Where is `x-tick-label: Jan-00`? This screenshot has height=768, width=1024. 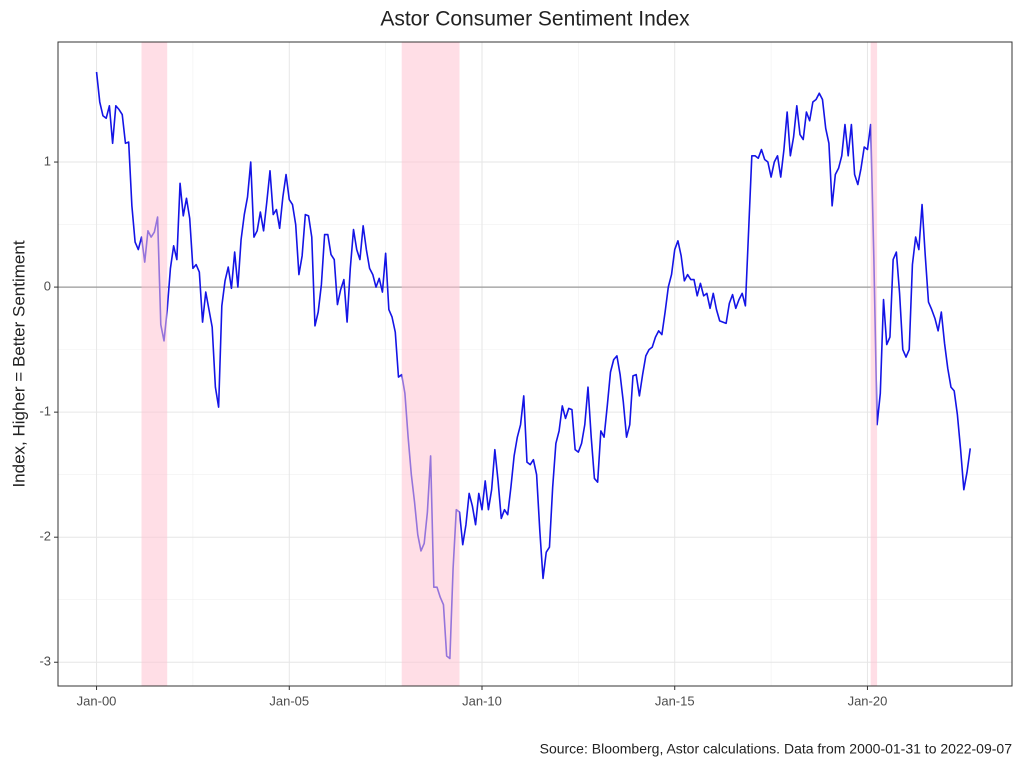
x-tick-label: Jan-00 is located at coordinates (97, 700).